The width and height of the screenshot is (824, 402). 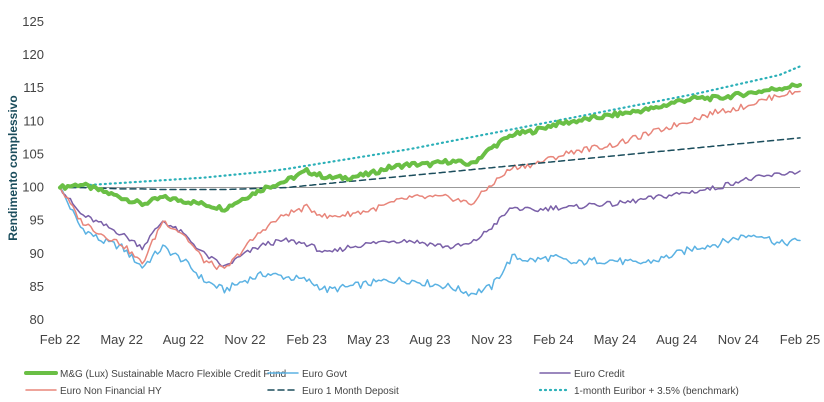 I want to click on x-tick-label: Nov 23, so click(x=491, y=339).